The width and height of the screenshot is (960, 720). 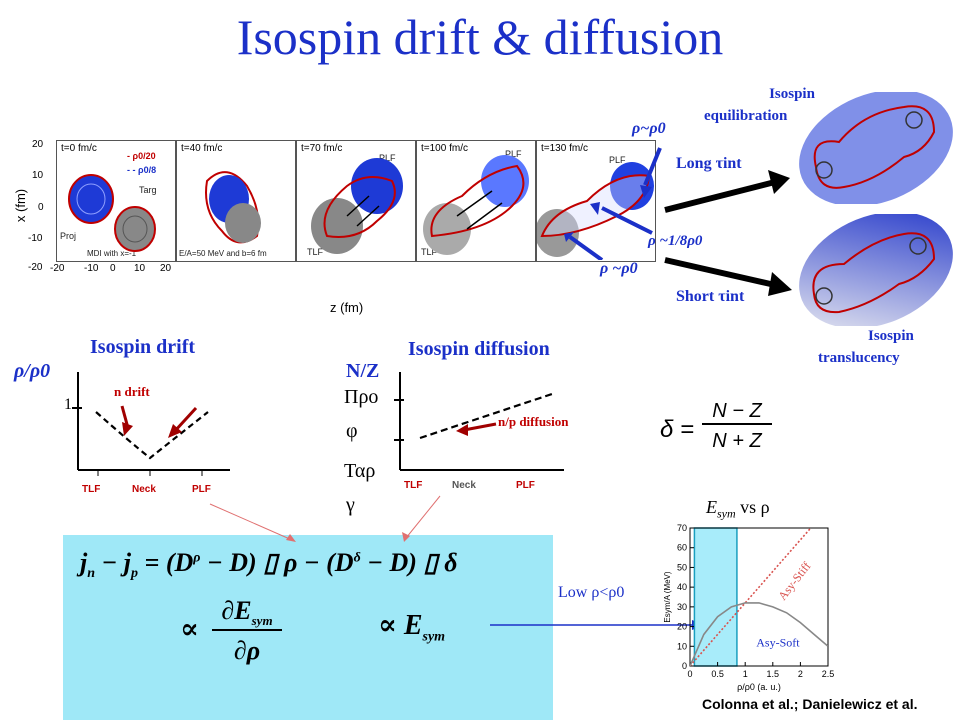 I want to click on snapshot-time: t=40 fm/c, so click(x=202, y=148).